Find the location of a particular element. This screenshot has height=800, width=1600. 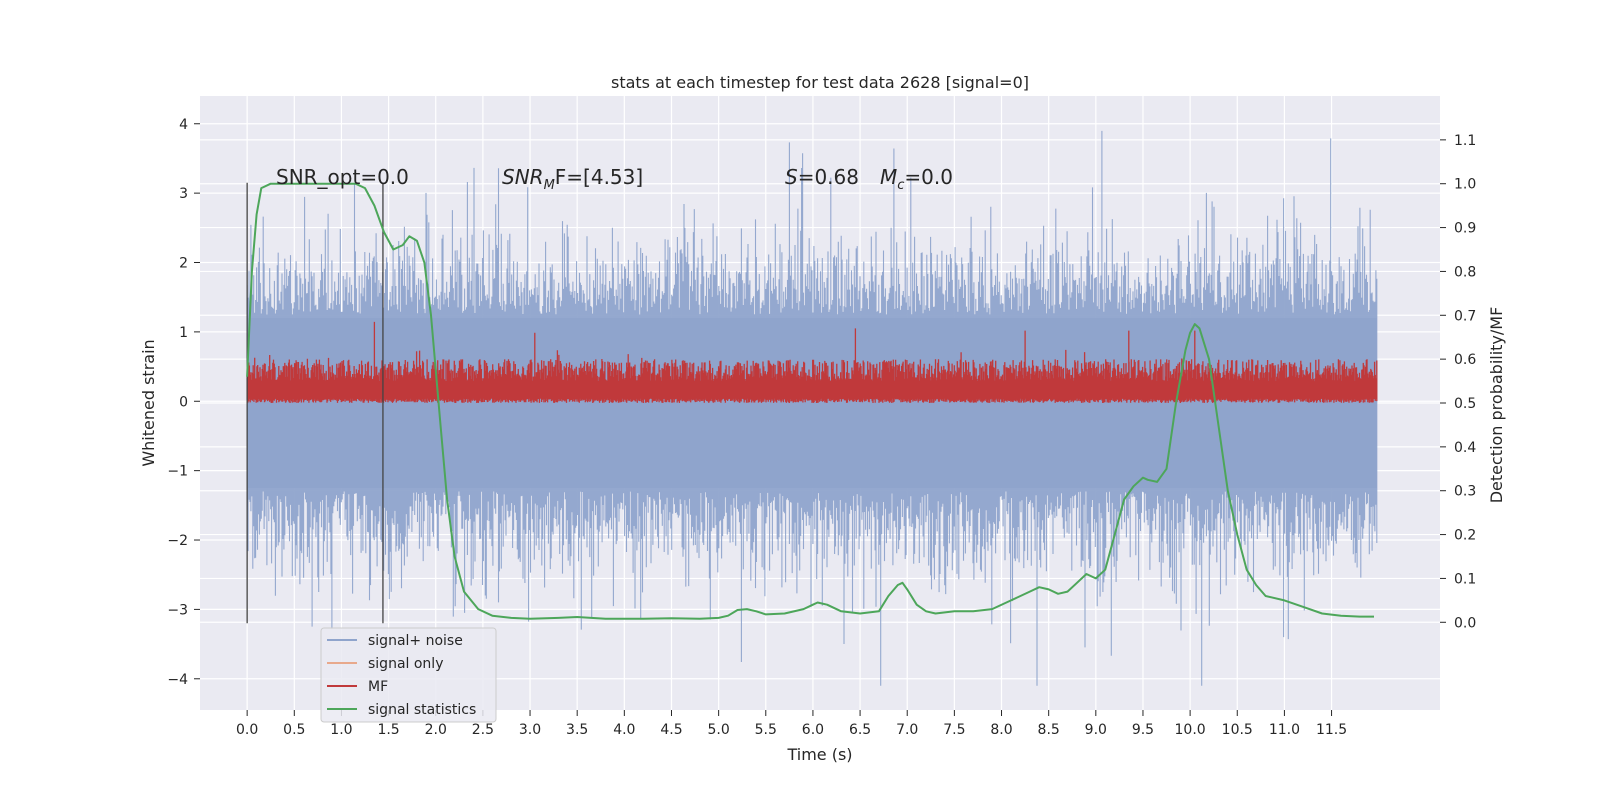

x-tick-label: 6.0 is located at coordinates (813, 730).